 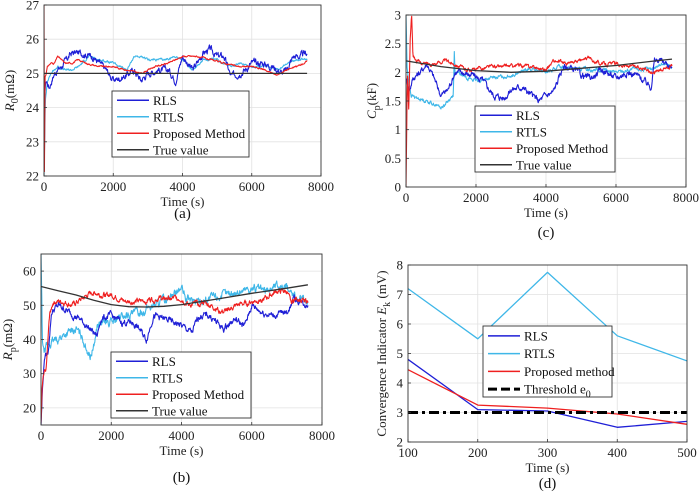 What do you see at coordinates (383, 353) in the screenshot?
I see `y-axis-label: Convergence Indicator Ek (mV)` at bounding box center [383, 353].